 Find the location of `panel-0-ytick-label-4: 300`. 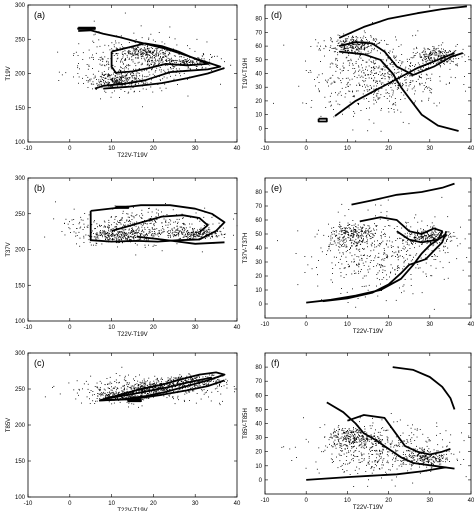

panel-0-ytick-label-4: 300 is located at coordinates (20, 6).